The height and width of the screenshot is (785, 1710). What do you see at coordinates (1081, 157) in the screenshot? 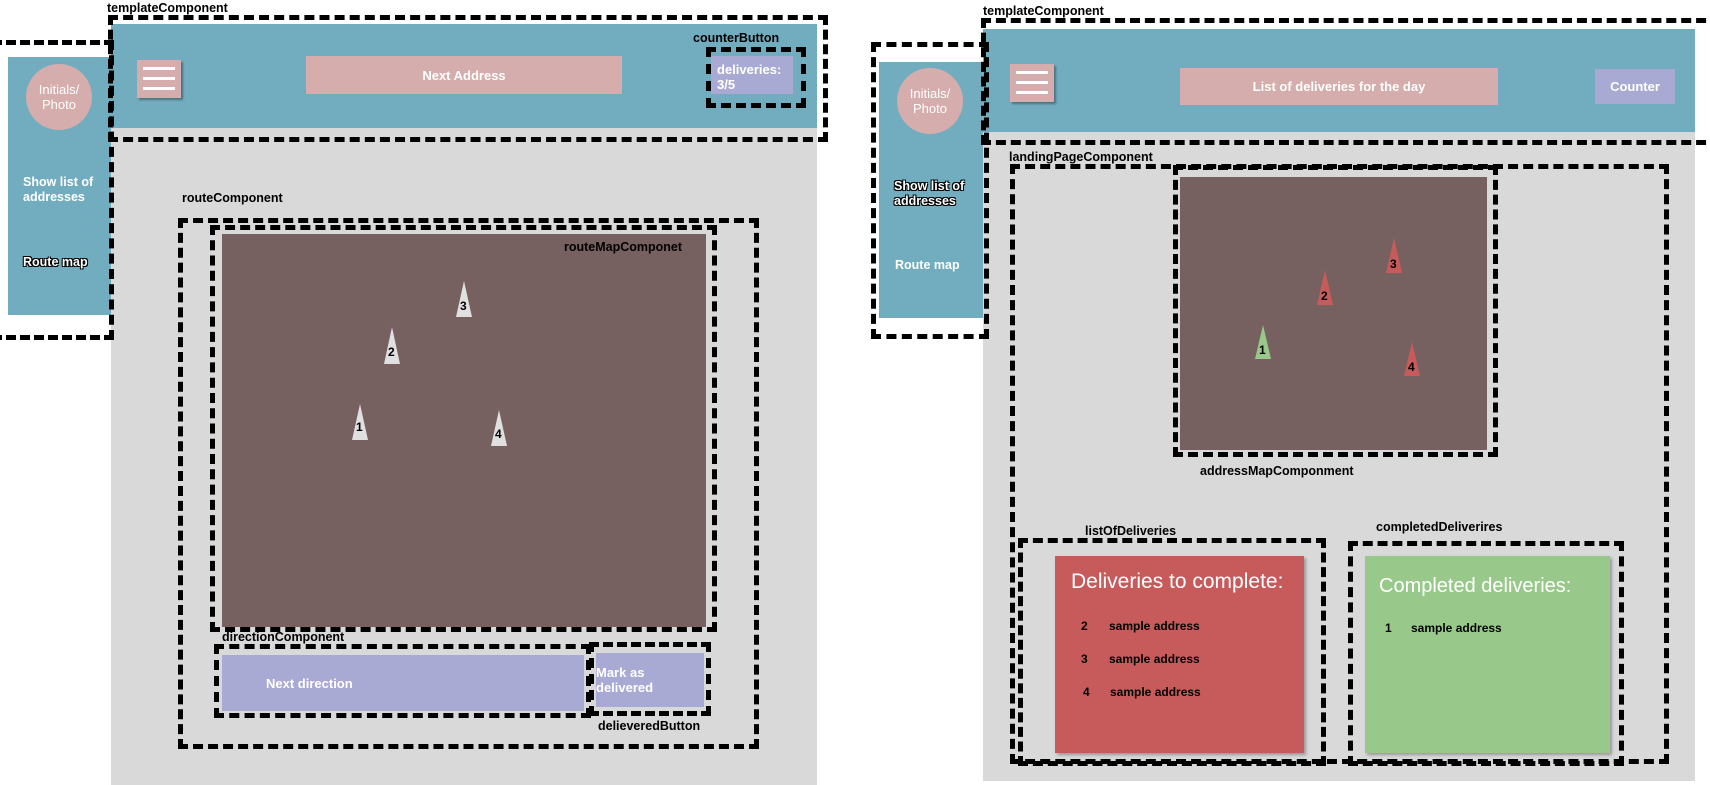
I see `landing-page-label: landingPageComponent` at bounding box center [1081, 157].